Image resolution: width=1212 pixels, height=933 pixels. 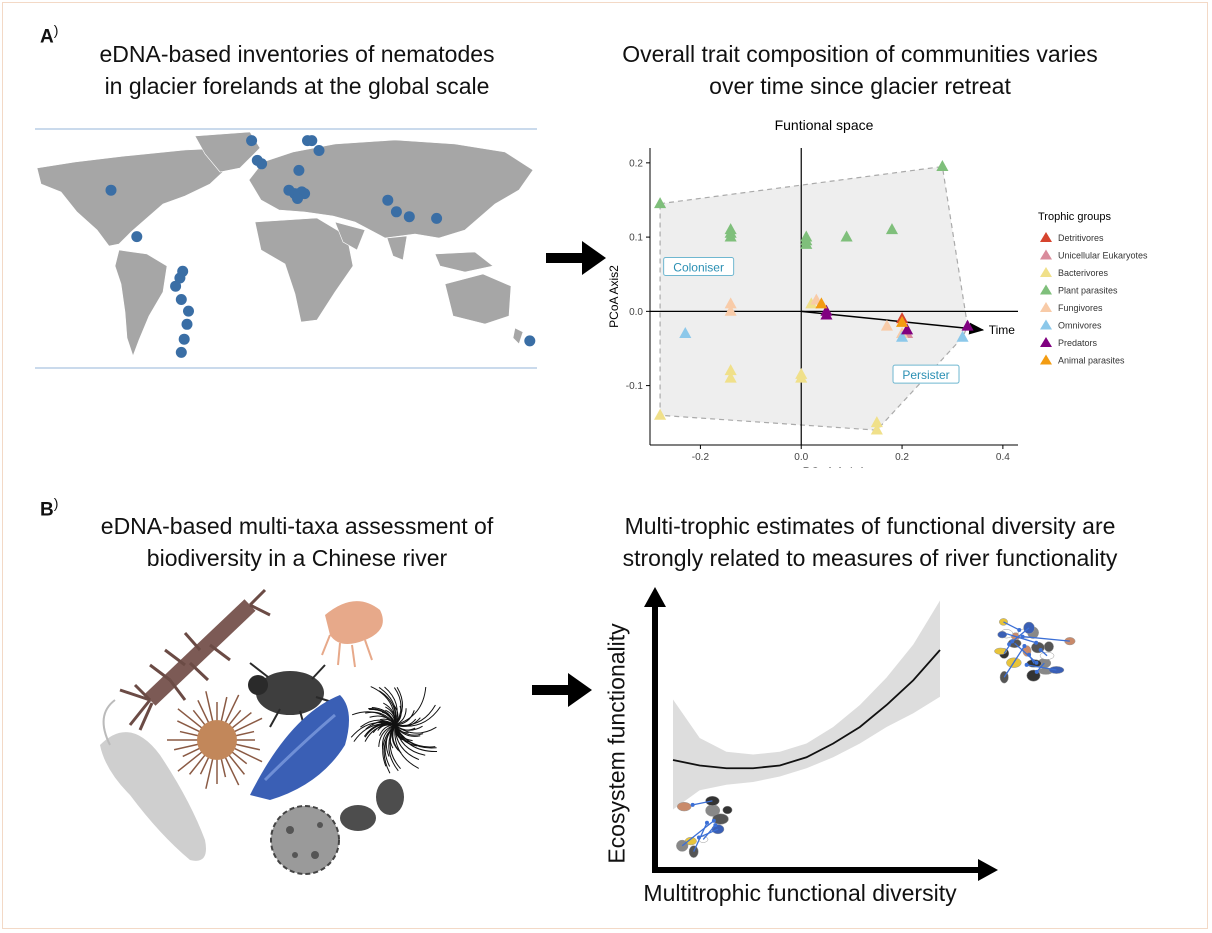 I want to click on legend-title: Trophic groups, so click(x=1074, y=217).